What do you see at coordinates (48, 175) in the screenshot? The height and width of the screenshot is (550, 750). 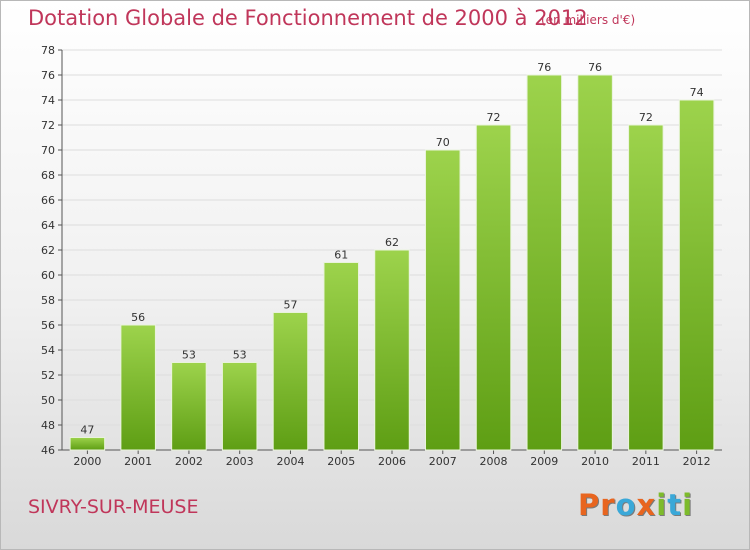 I see `y-tick-label: 68` at bounding box center [48, 175].